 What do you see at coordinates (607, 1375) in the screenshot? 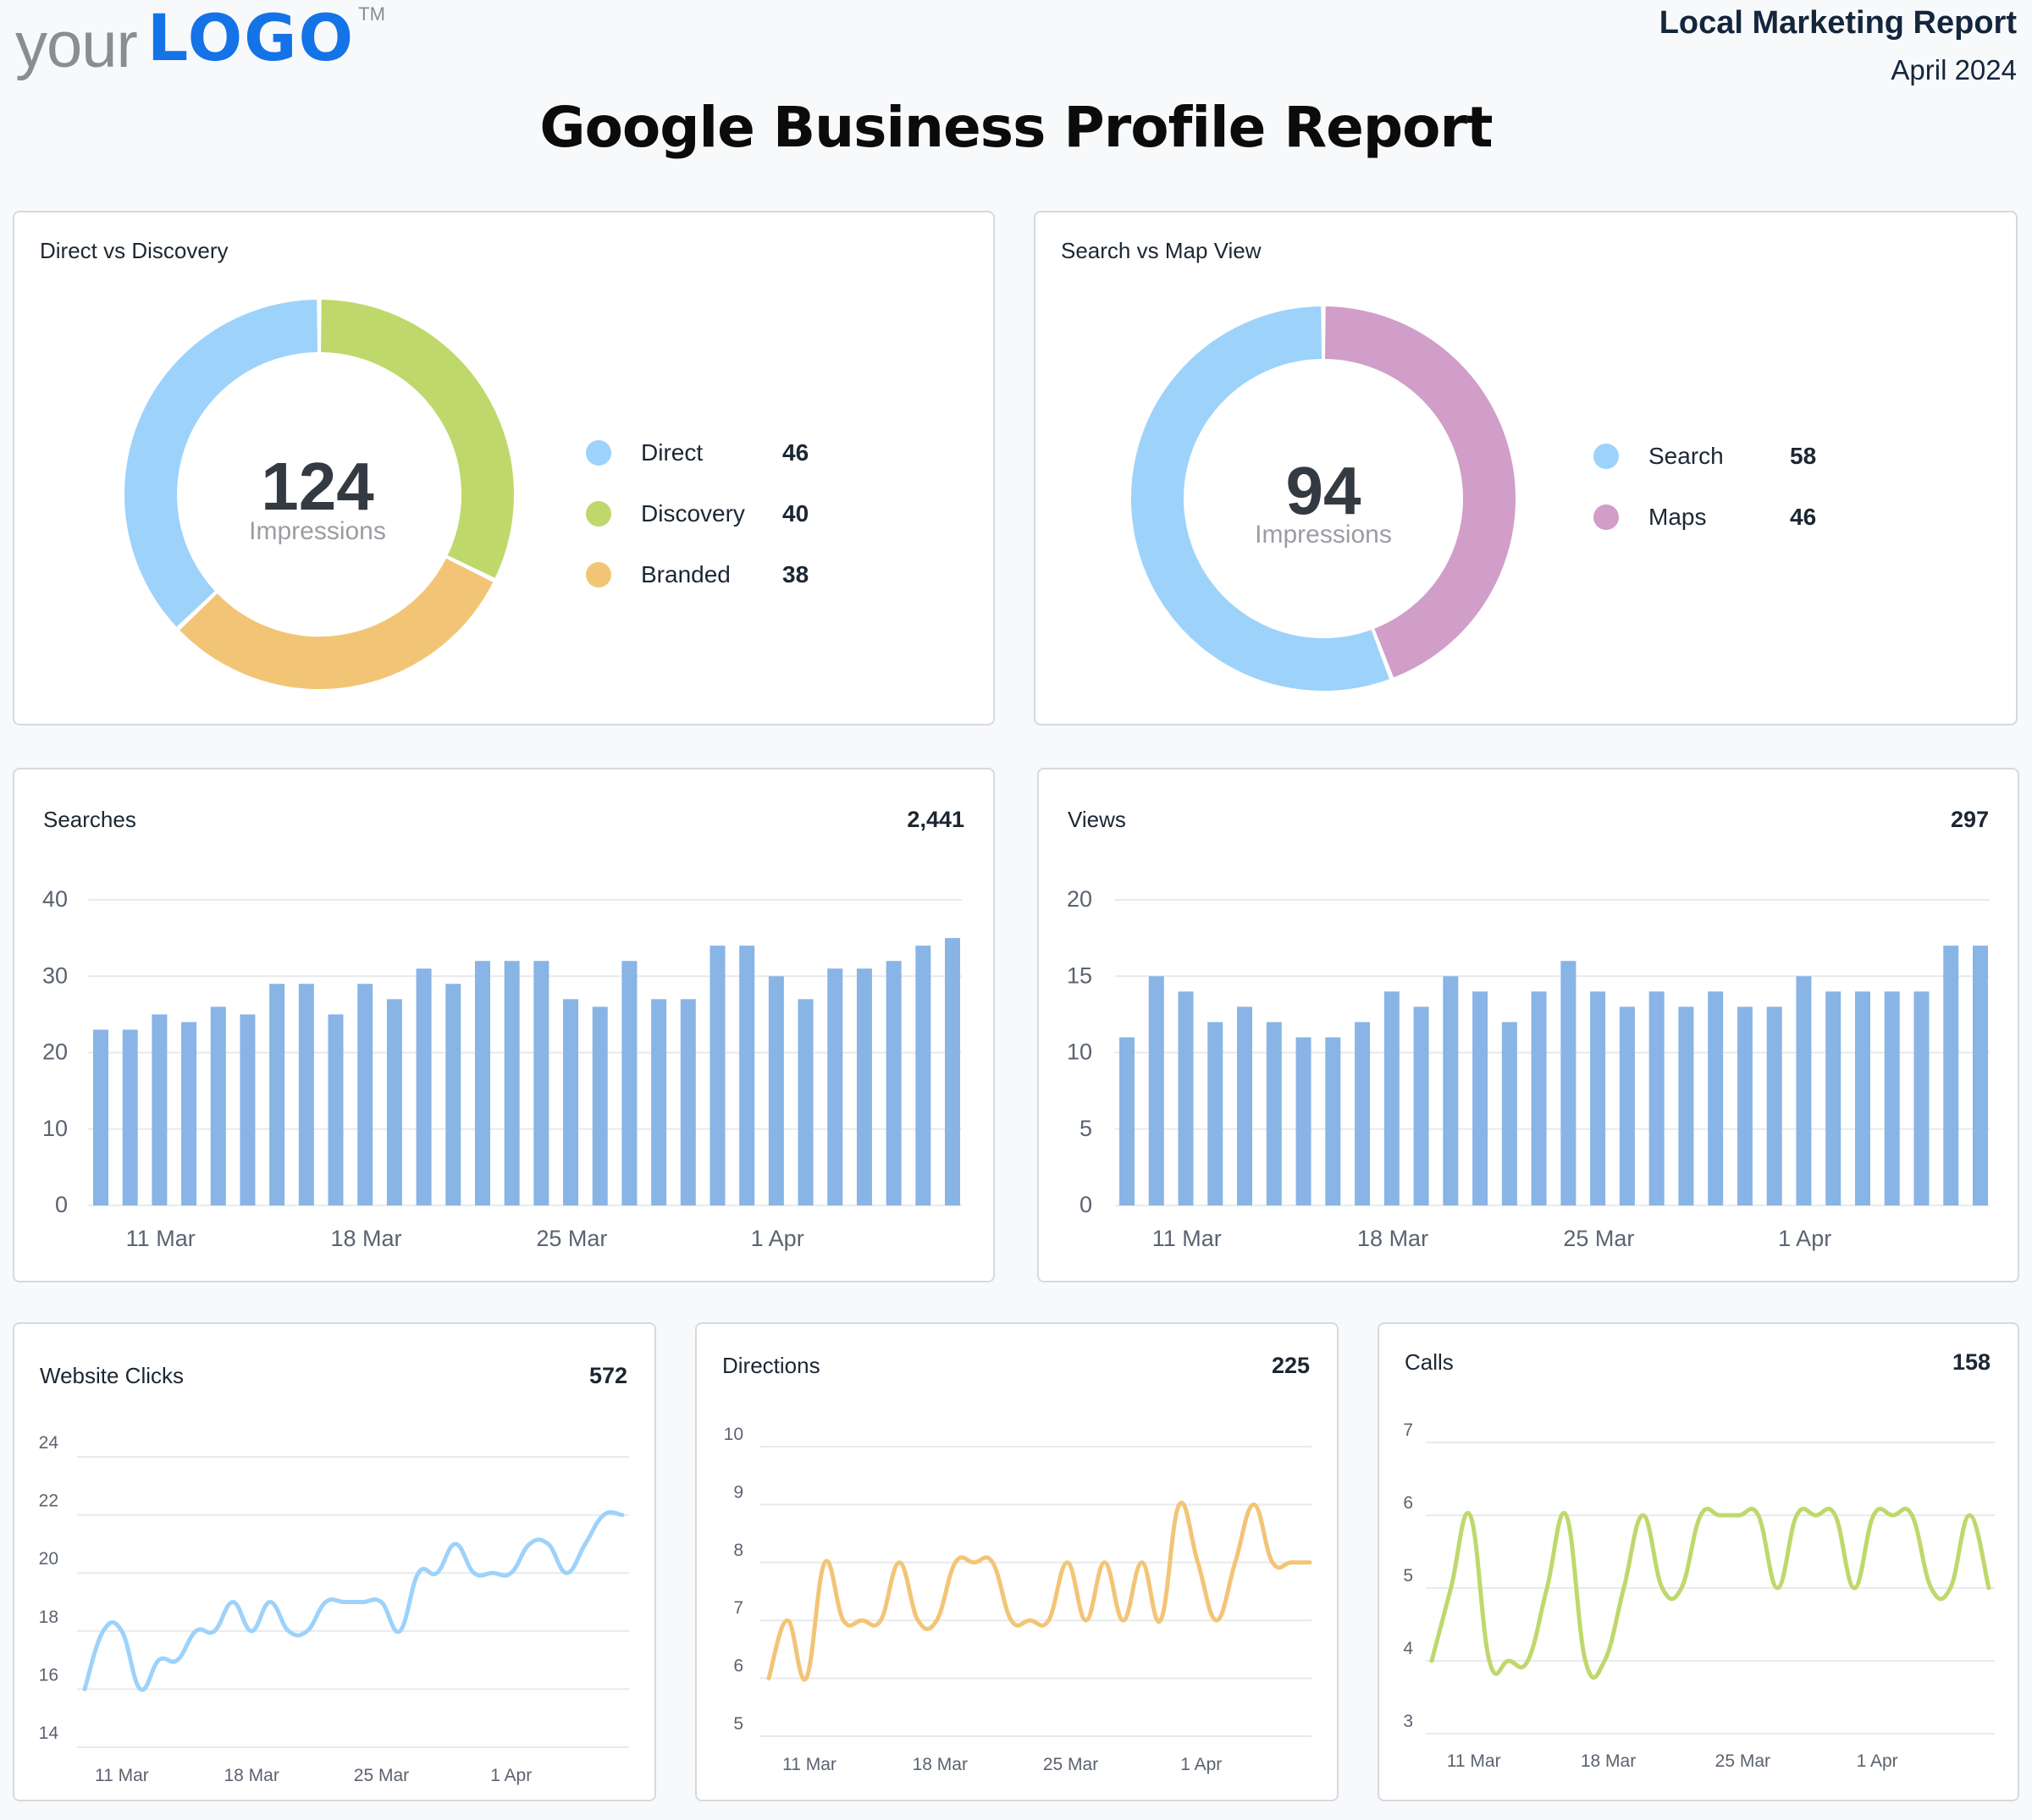
I see `card-total: 572` at bounding box center [607, 1375].